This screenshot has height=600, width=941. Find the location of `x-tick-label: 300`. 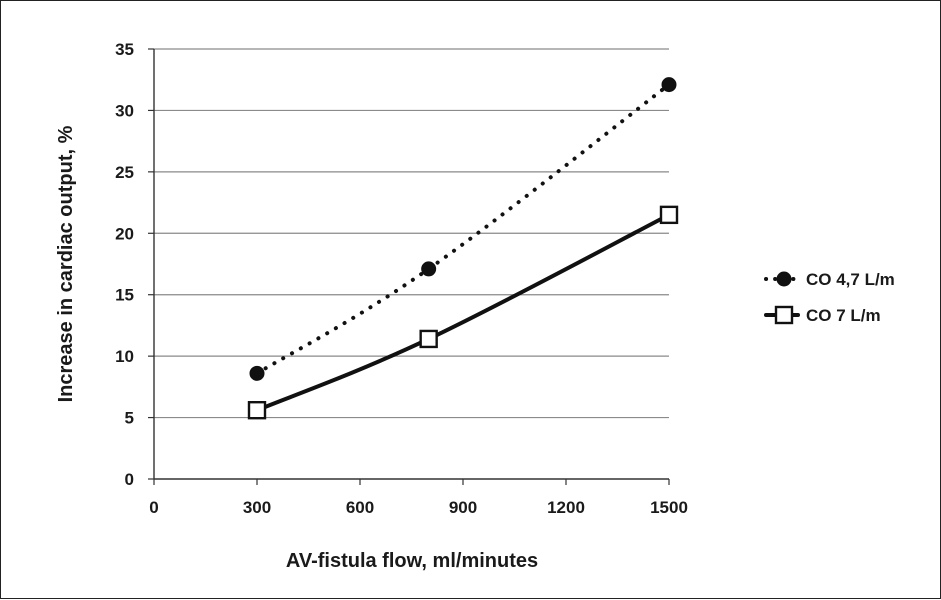

x-tick-label: 300 is located at coordinates (257, 507).